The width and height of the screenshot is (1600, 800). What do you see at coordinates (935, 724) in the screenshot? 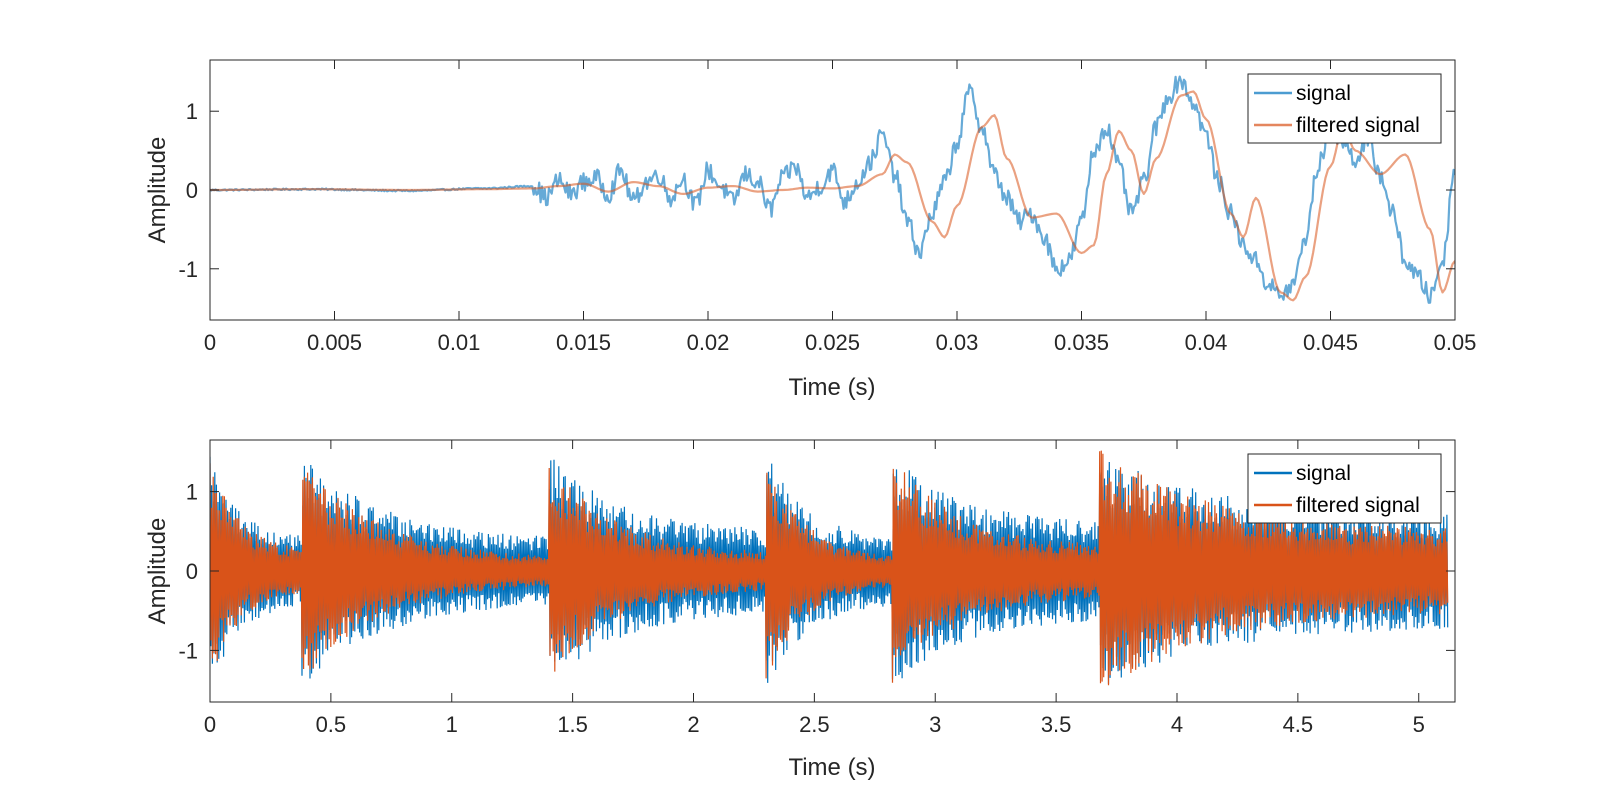
I see `x-tick-label: 3` at bounding box center [935, 724].